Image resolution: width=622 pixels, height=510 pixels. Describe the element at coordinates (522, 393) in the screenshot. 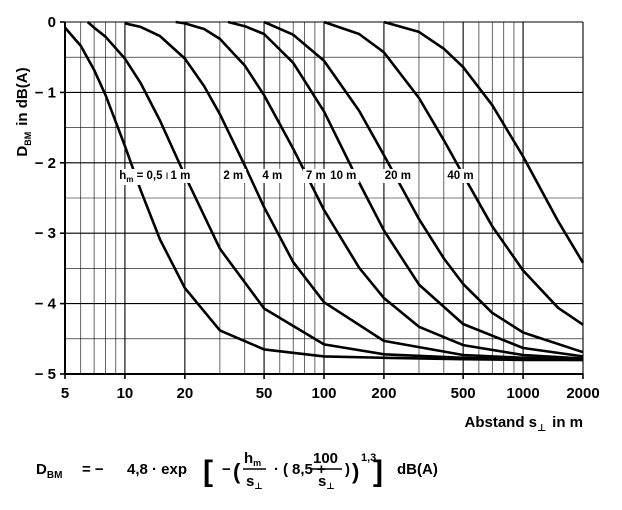

I see `x-tick-label: 1000` at that location.